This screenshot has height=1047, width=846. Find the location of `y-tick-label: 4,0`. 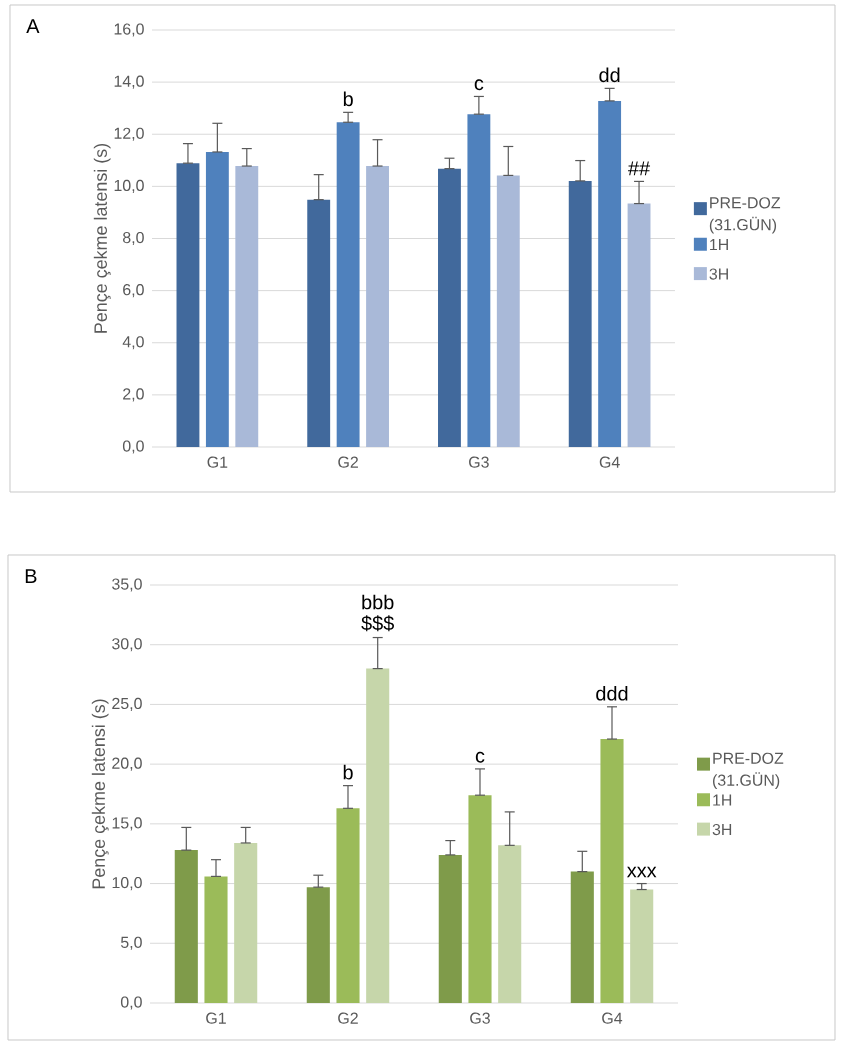

y-tick-label: 4,0 is located at coordinates (133, 343).